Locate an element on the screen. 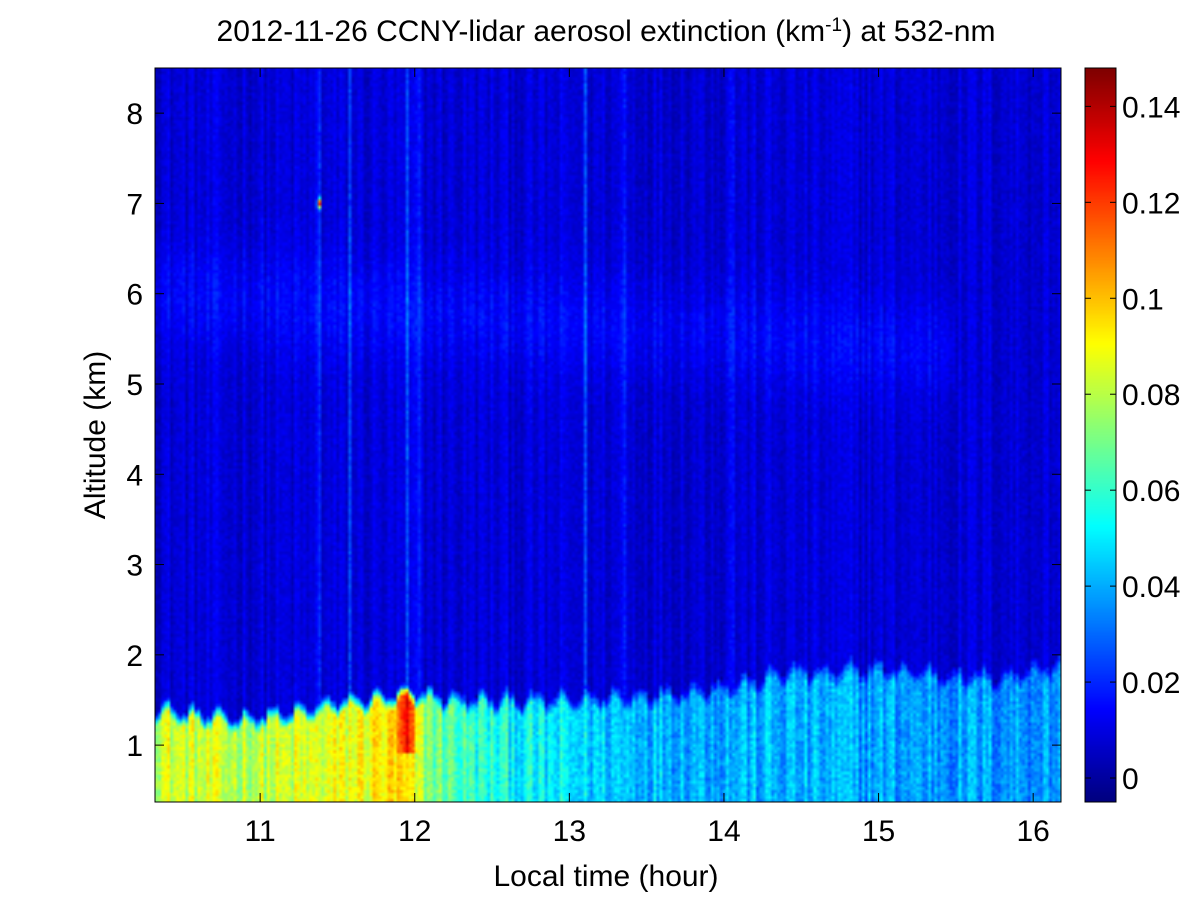  colorbar-gradient is located at coordinates (1100, 435).